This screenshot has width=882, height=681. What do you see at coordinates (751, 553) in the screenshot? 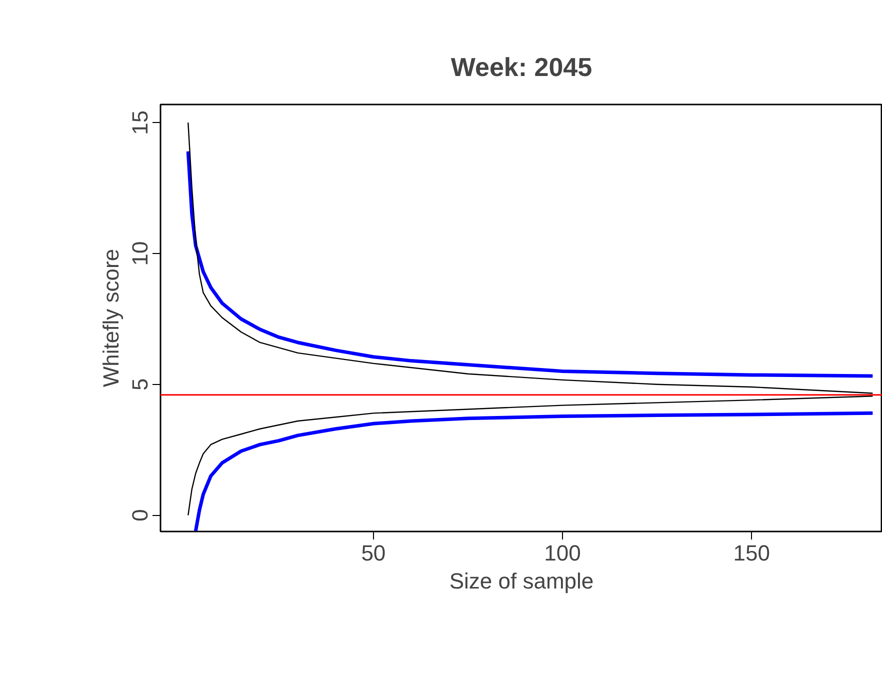
I see `x-tick-label: 150` at bounding box center [751, 553].